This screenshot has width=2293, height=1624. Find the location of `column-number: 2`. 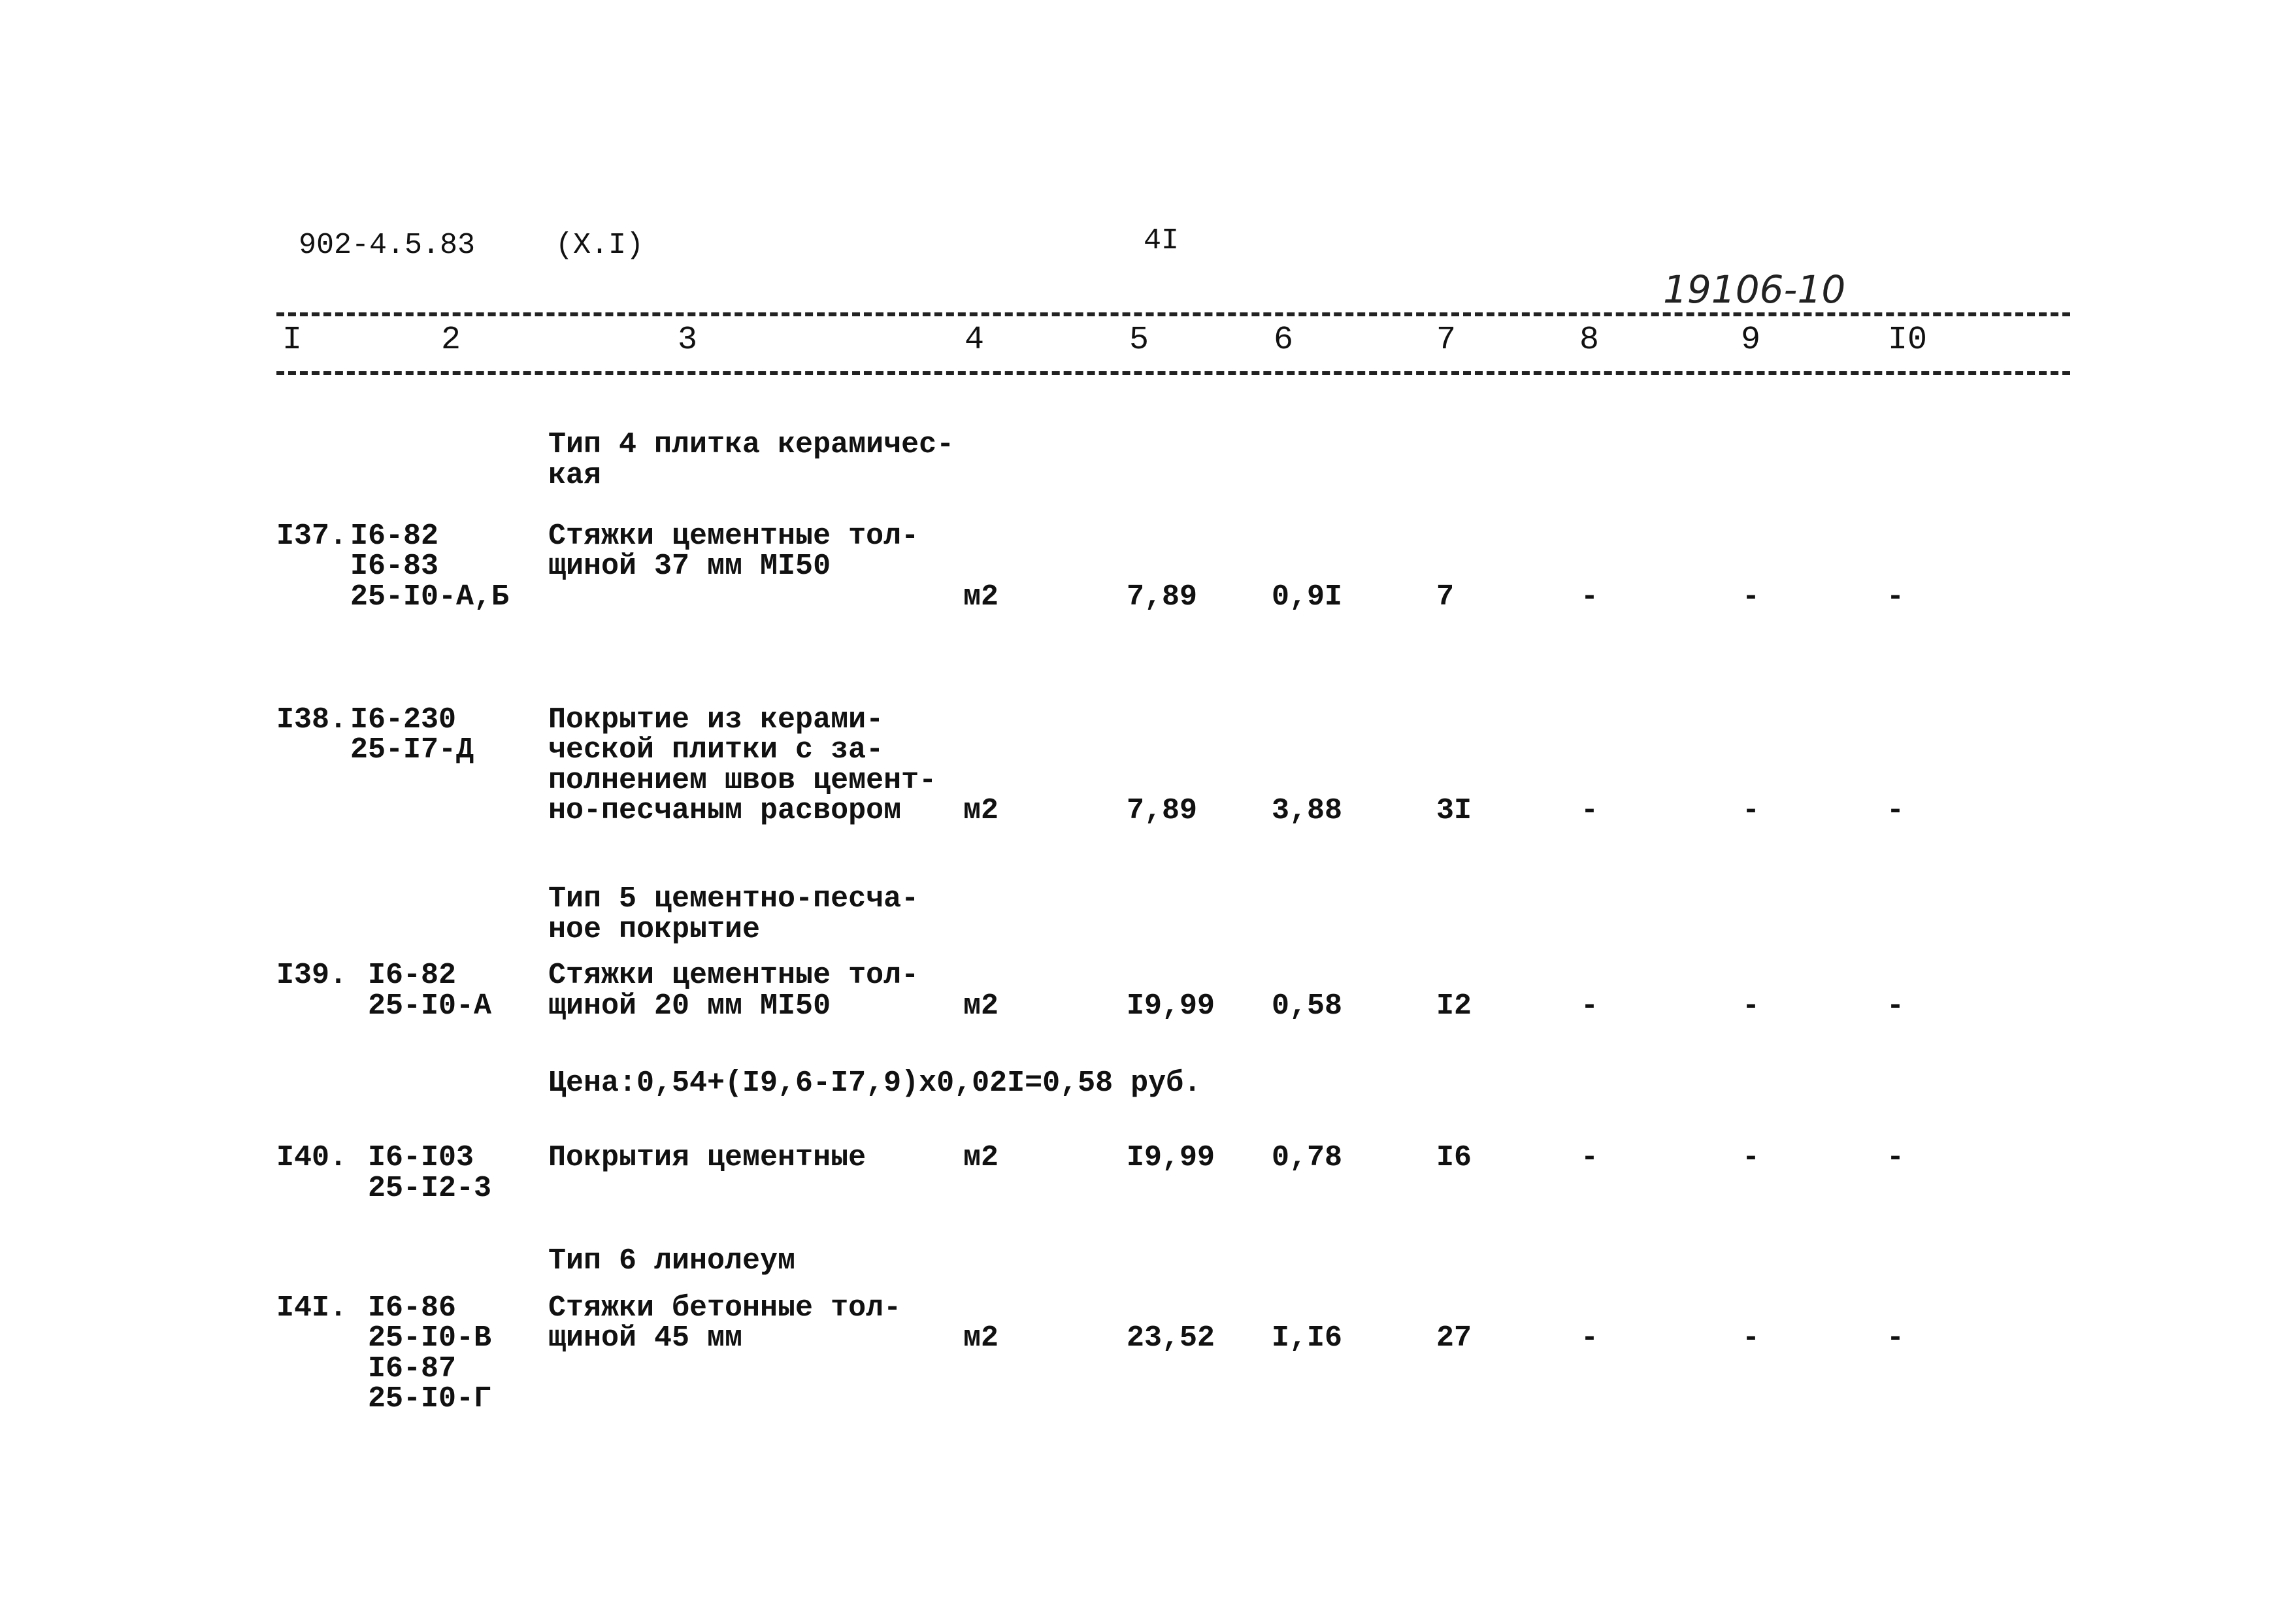

column-number: 2 is located at coordinates (451, 340).